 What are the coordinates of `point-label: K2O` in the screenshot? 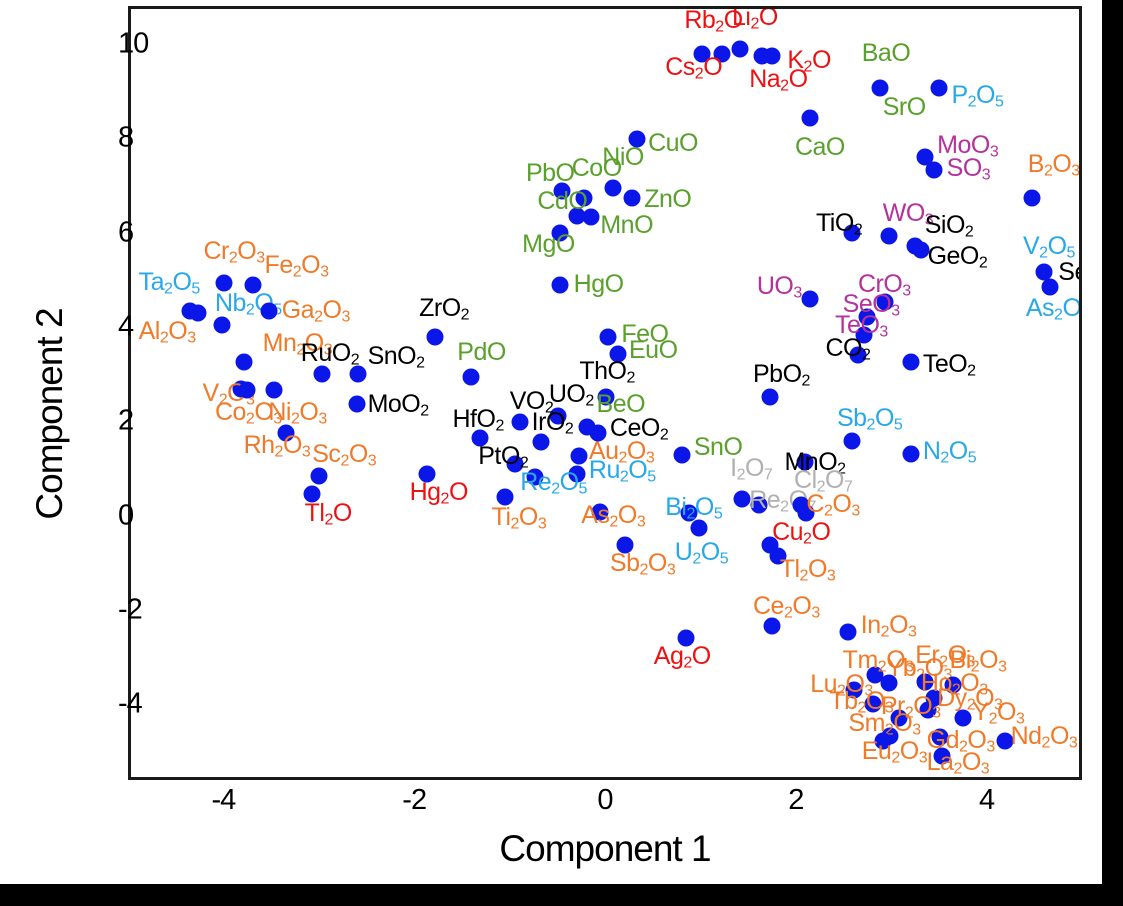 It's located at (809, 60).